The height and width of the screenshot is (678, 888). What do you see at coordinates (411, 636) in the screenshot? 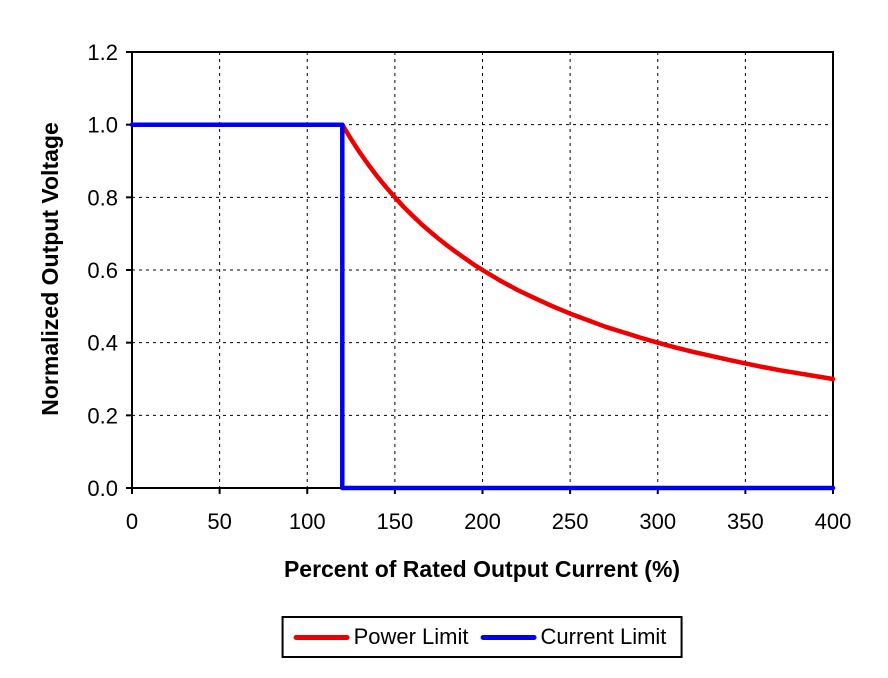
I see `legend-label-power-limit: Power Limit` at bounding box center [411, 636].